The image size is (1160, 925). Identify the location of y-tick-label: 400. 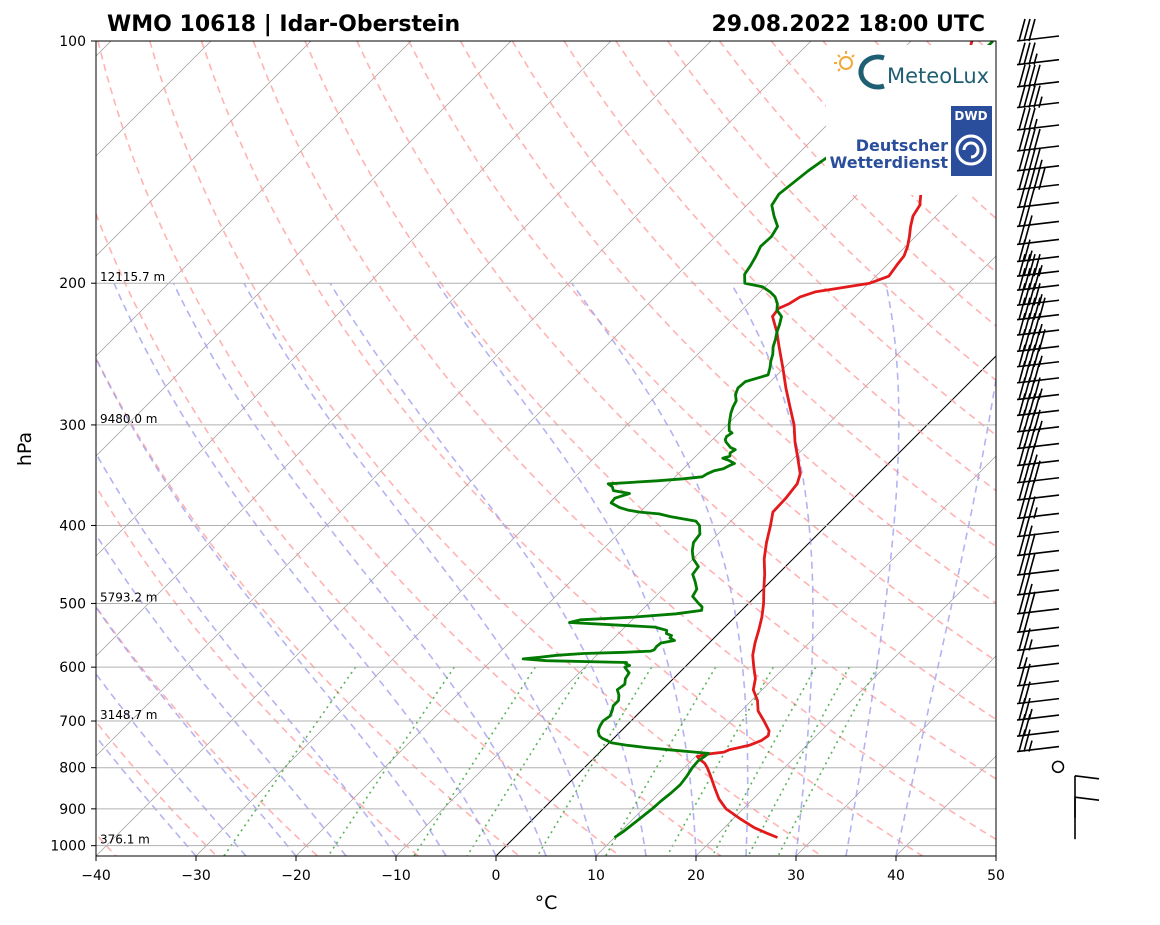
(72, 526).